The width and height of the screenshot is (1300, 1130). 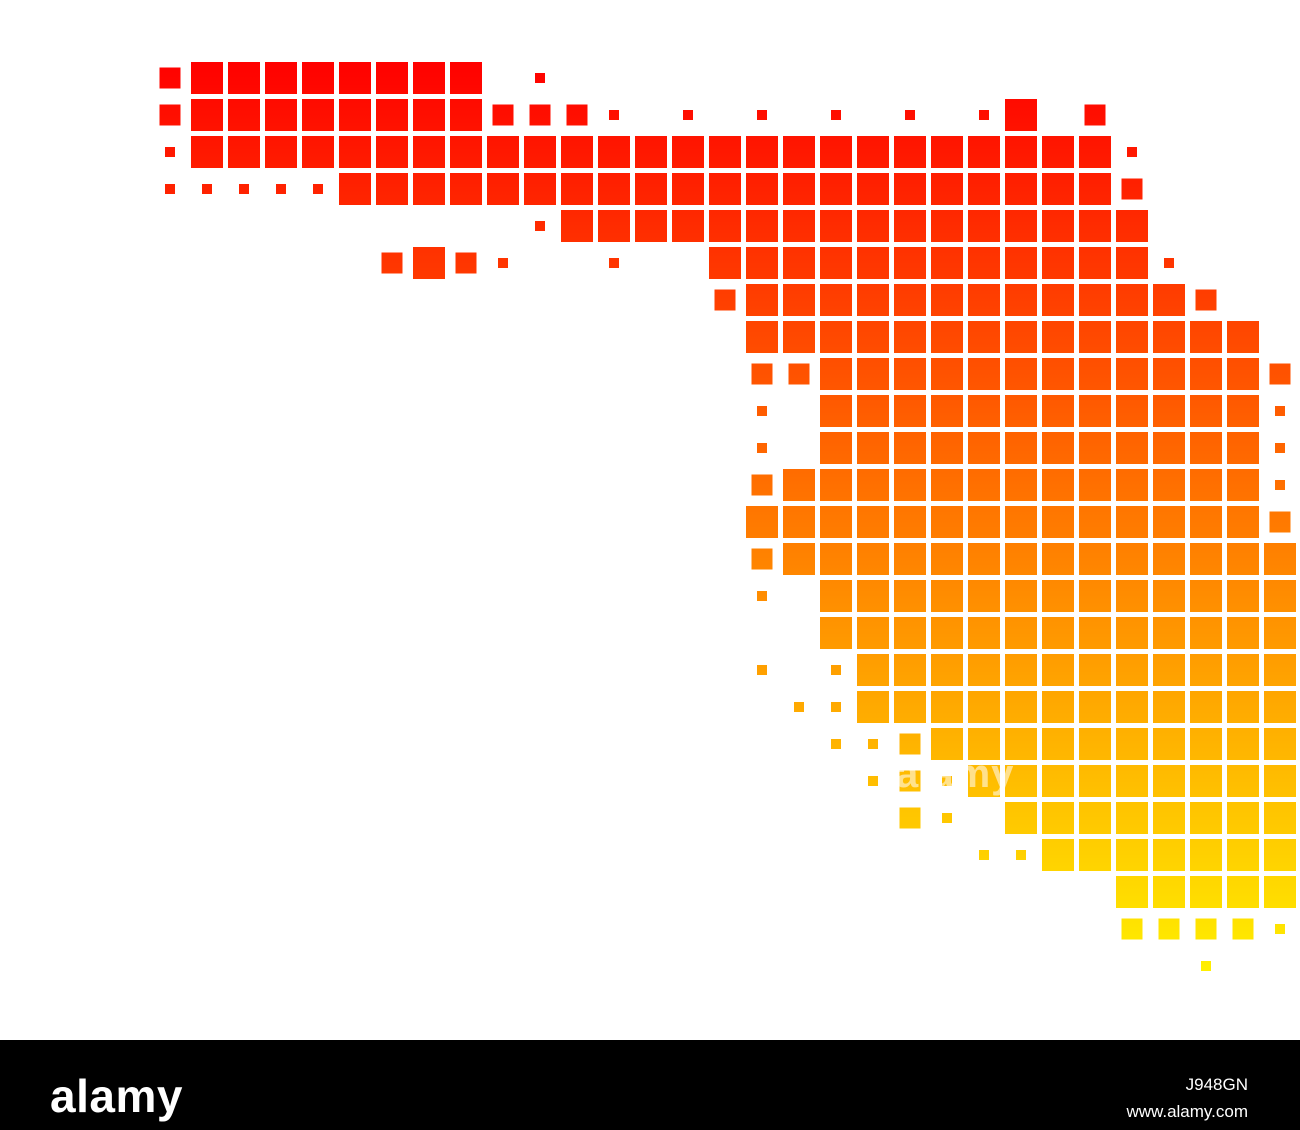 What do you see at coordinates (1187, 1111) in the screenshot?
I see `footer-url-text: www.alamy.com` at bounding box center [1187, 1111].